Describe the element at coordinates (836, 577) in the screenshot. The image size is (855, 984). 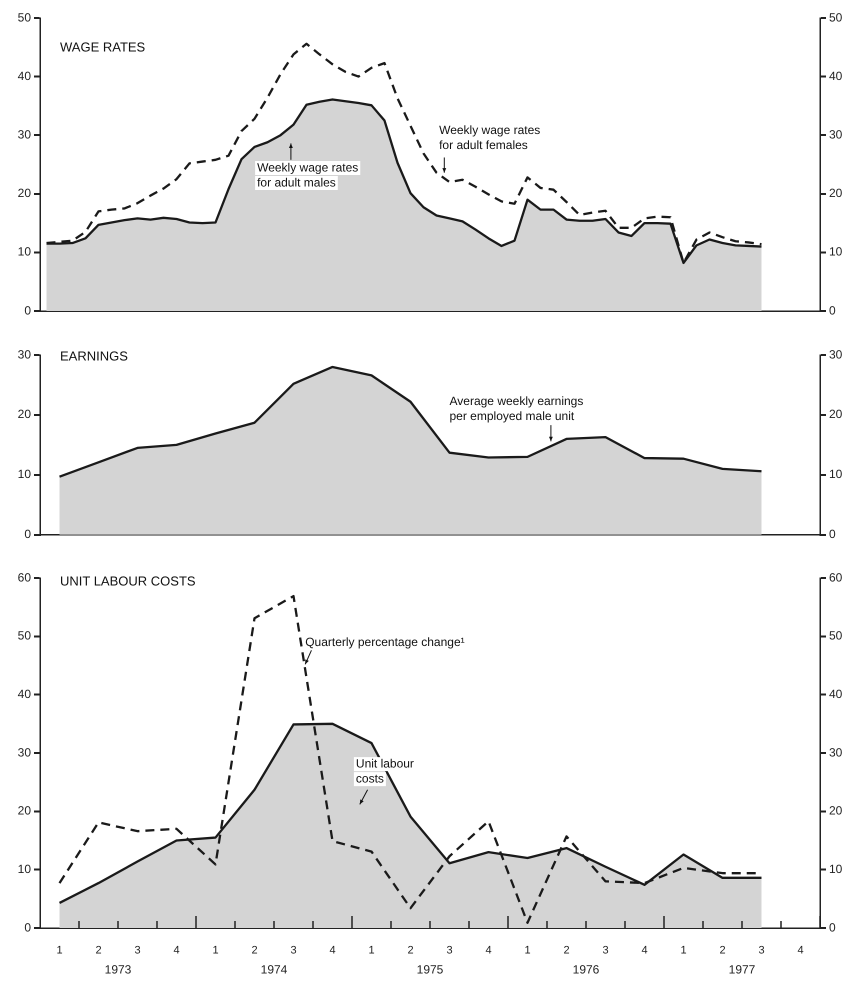
I see `y2-tick-label: 60` at that location.